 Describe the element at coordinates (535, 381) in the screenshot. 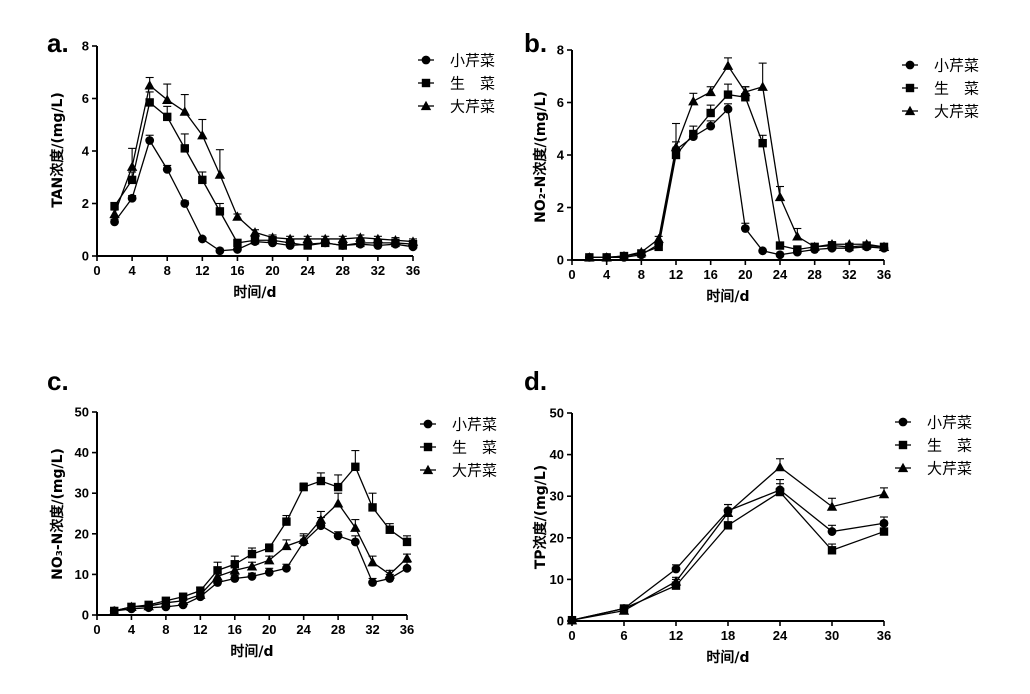

I see `panel-label: d.` at that location.